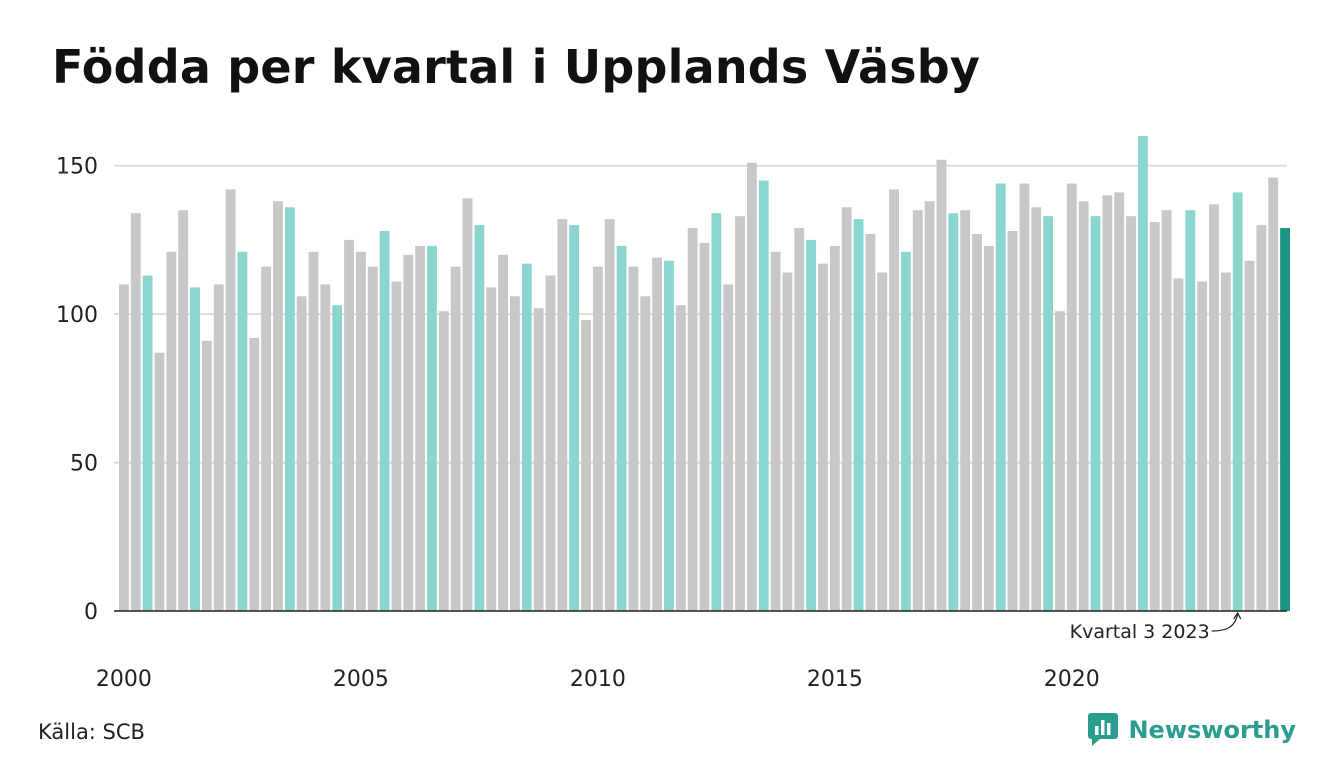  What do you see at coordinates (1237, 615) in the screenshot?
I see `annotation-arrowhead` at bounding box center [1237, 615].